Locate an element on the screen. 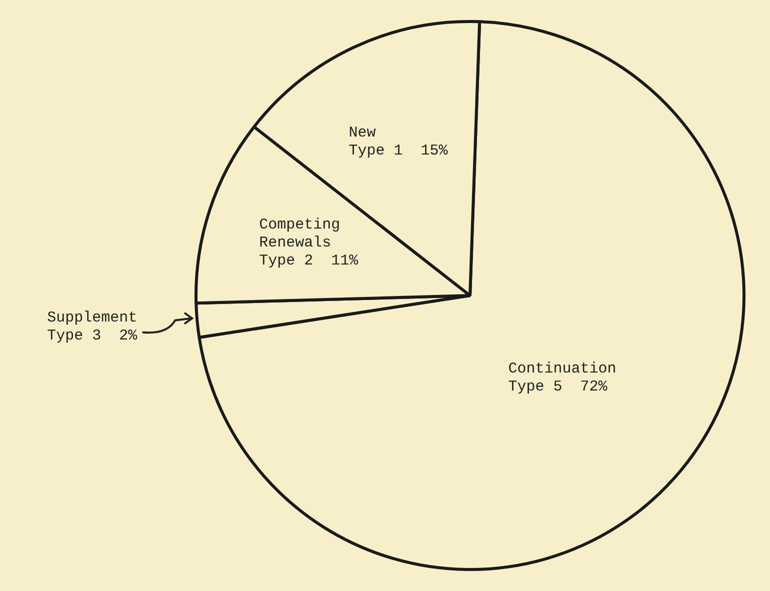  slice-label: Continuation Type 5 72% is located at coordinates (562, 378).